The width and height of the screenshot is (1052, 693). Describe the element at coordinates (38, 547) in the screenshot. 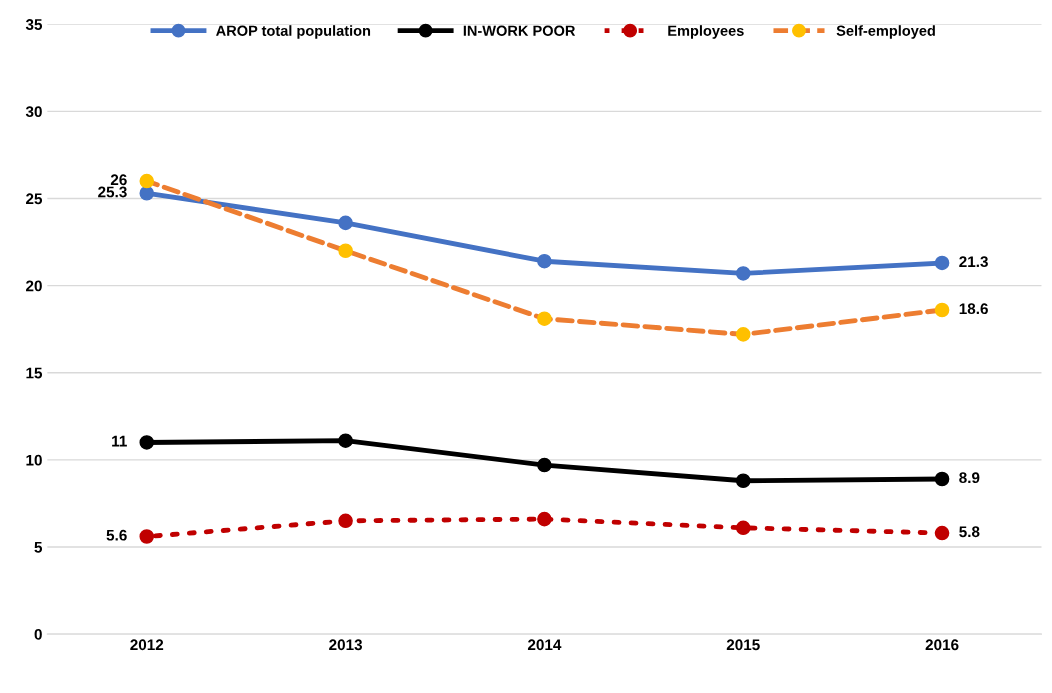

I see `y-tick-label: 5` at that location.